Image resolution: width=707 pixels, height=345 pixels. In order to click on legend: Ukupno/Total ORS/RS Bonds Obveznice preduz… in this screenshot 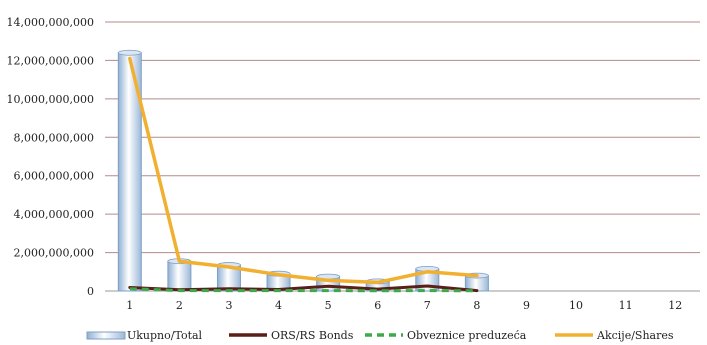, I will do `click(380, 335)`.